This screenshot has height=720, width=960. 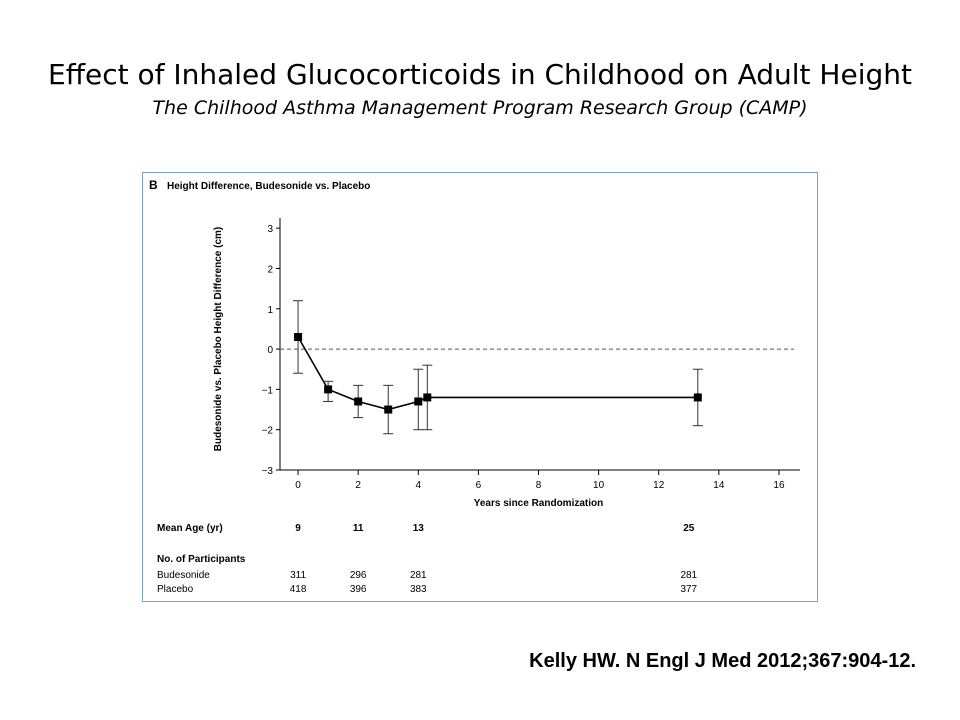 I want to click on participants-count: 296, so click(x=358, y=575).